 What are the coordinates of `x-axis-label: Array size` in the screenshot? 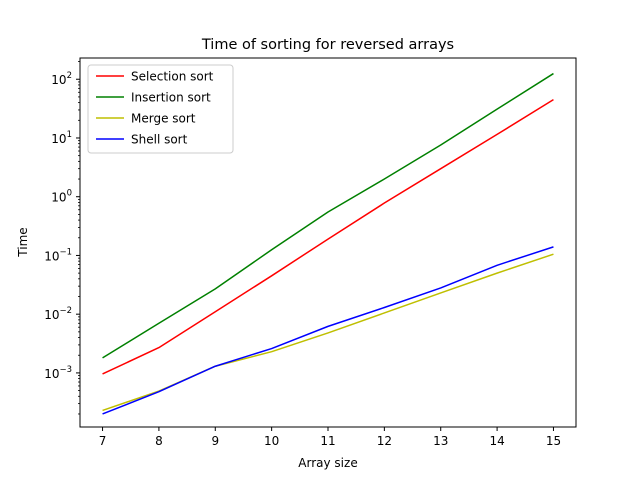 It's located at (327, 463).